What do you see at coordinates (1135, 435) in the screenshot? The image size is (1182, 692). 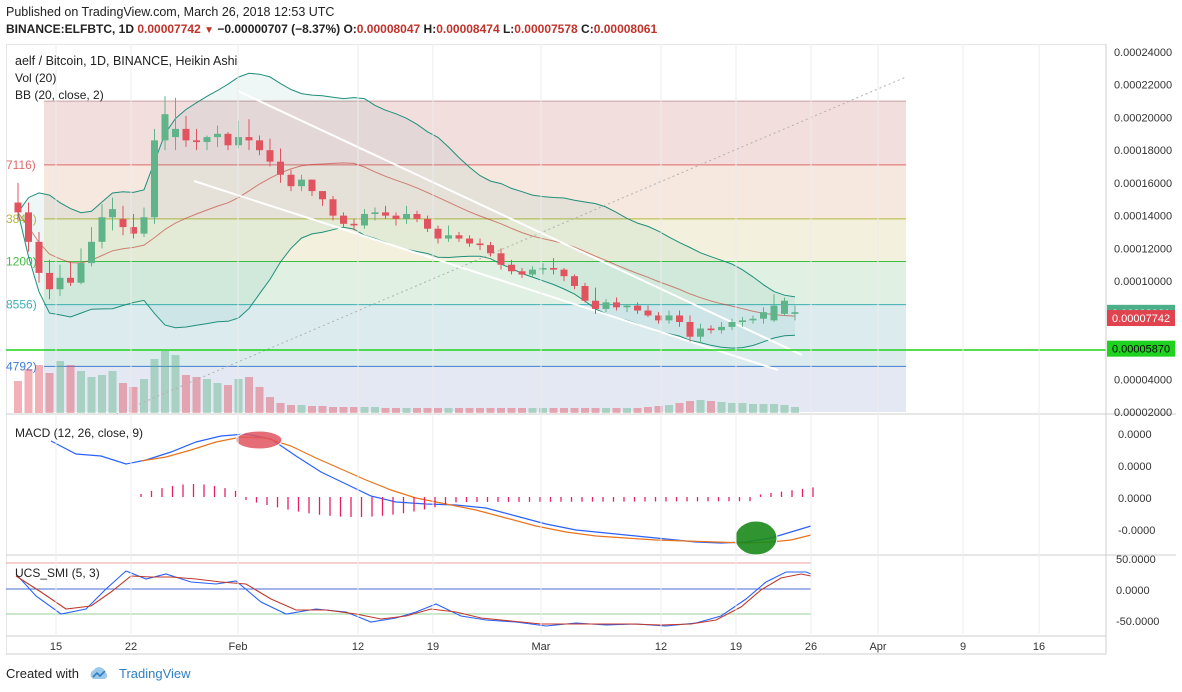 I see `macd-tick-label: 0.0000` at bounding box center [1135, 435].